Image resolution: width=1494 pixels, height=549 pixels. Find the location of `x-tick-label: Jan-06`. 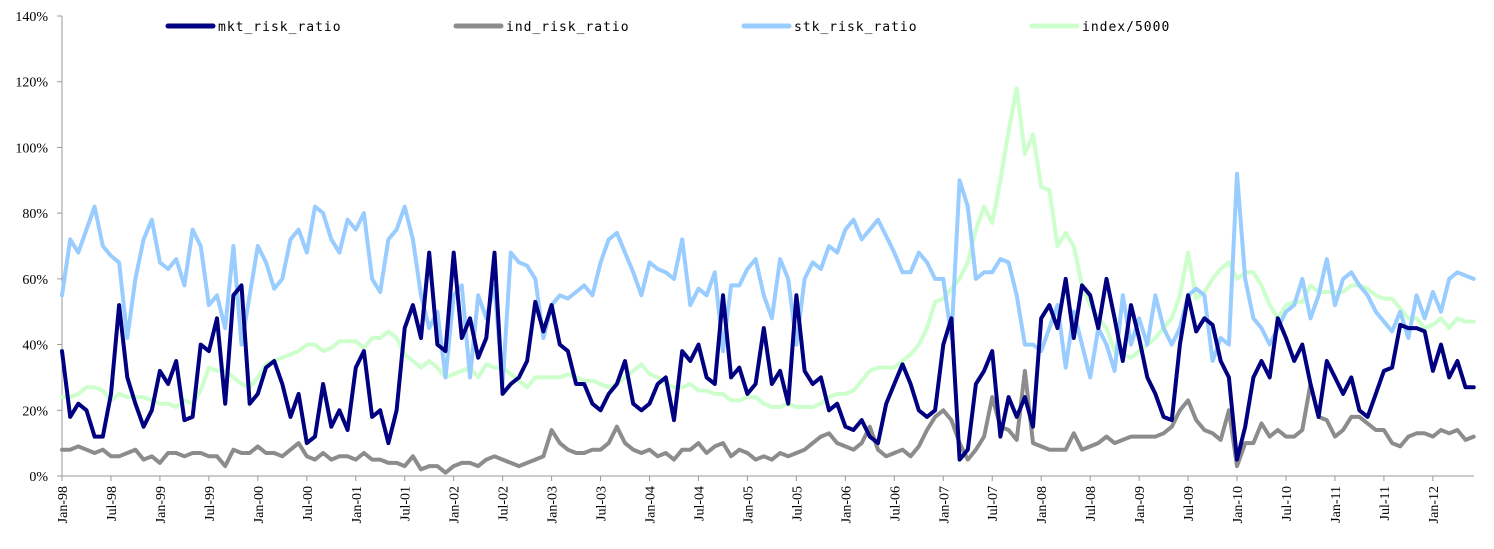

x-tick-label: Jan-06 is located at coordinates (846, 504).